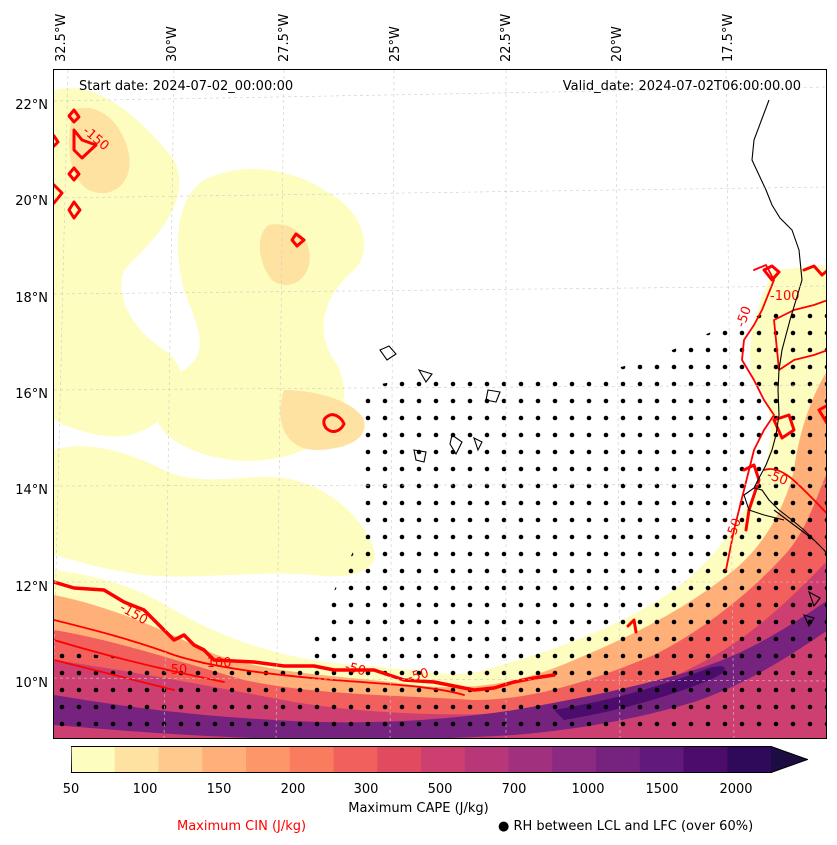 This screenshot has width=837, height=845. I want to click on cin-legend-label: Maximum CIN (J/kg), so click(242, 826).